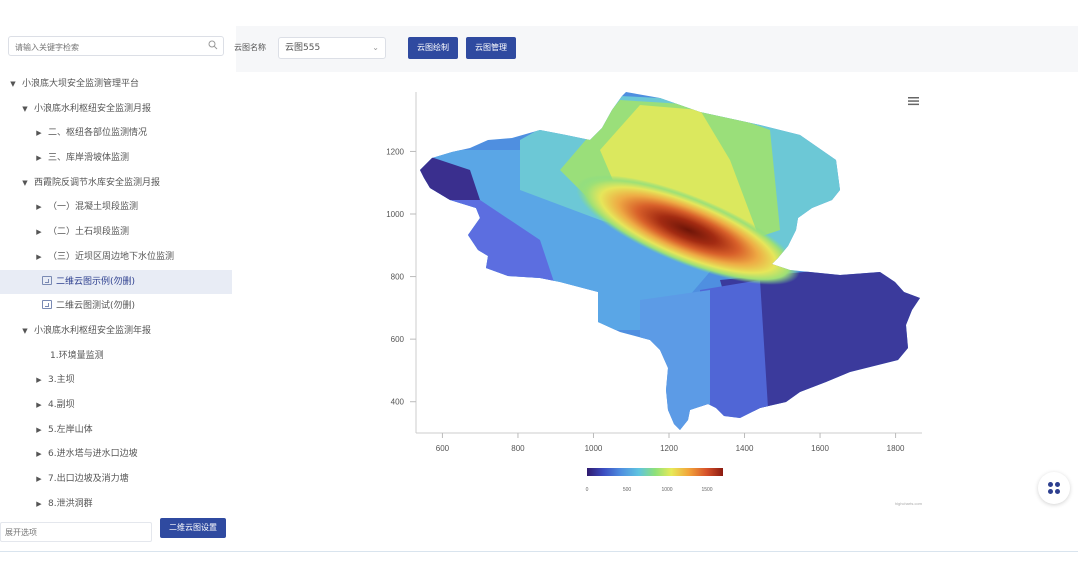 Image resolution: width=1078 pixels, height=562 pixels. Describe the element at coordinates (735, 355) in the screenshot. I see `contour-band-right-mid` at that location.